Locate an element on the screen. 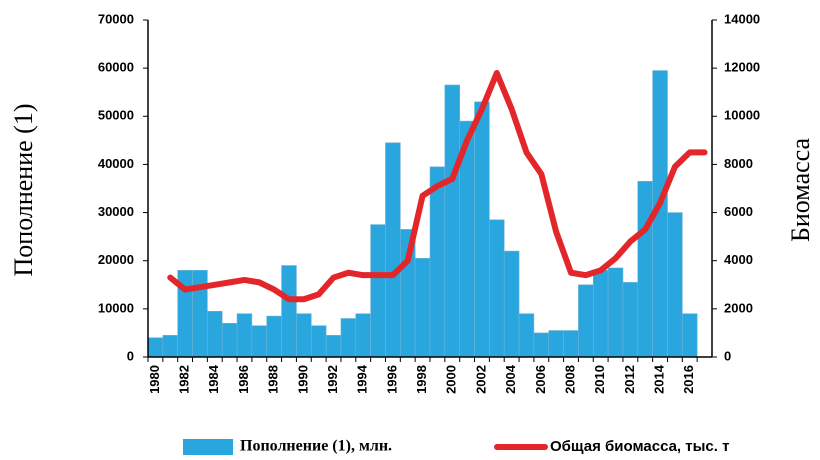 This screenshot has width=820, height=460. x-tick-label: 2008 is located at coordinates (569, 379).